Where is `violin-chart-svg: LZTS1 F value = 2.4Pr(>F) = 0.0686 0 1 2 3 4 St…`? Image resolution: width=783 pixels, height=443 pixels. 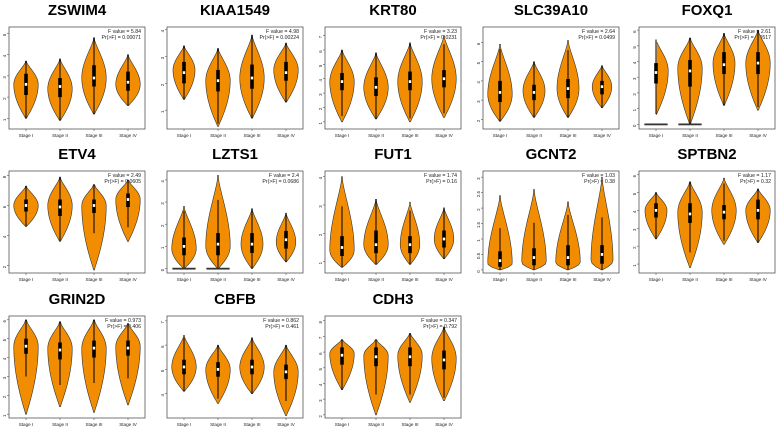 violin-chart-svg: LZTS1 F value = 2.4Pr(>F) = 0.0686 0 1 2 3 4 St… is located at coordinates (232, 214).